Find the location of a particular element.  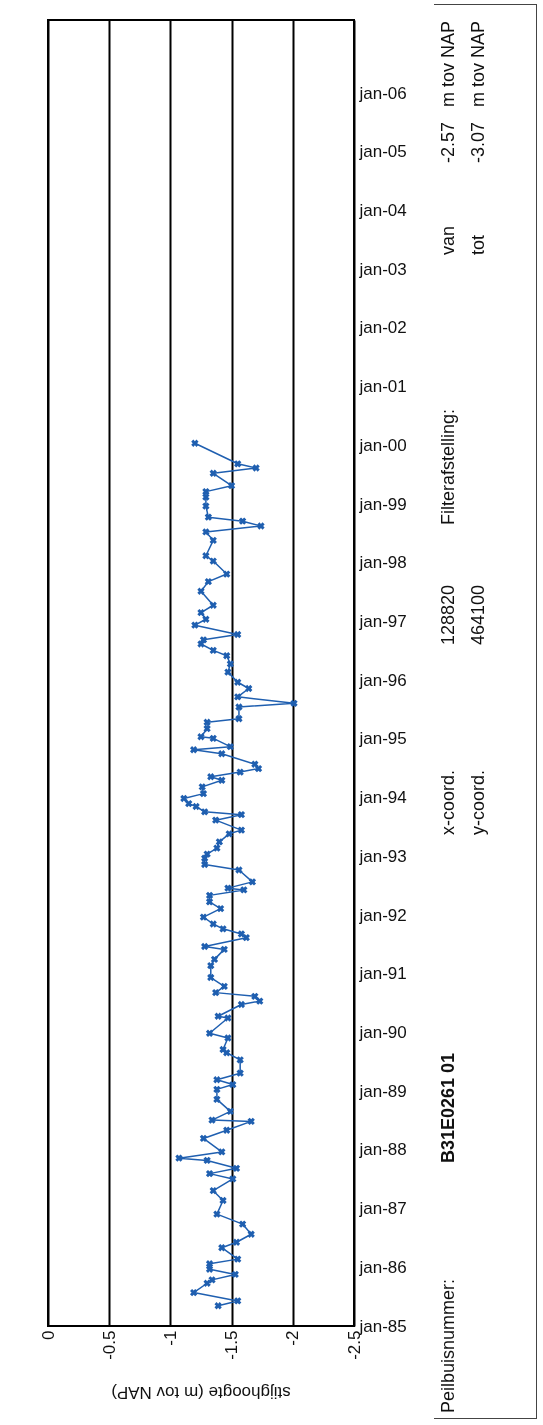

text: 128820 is located at coordinates (448, 614).